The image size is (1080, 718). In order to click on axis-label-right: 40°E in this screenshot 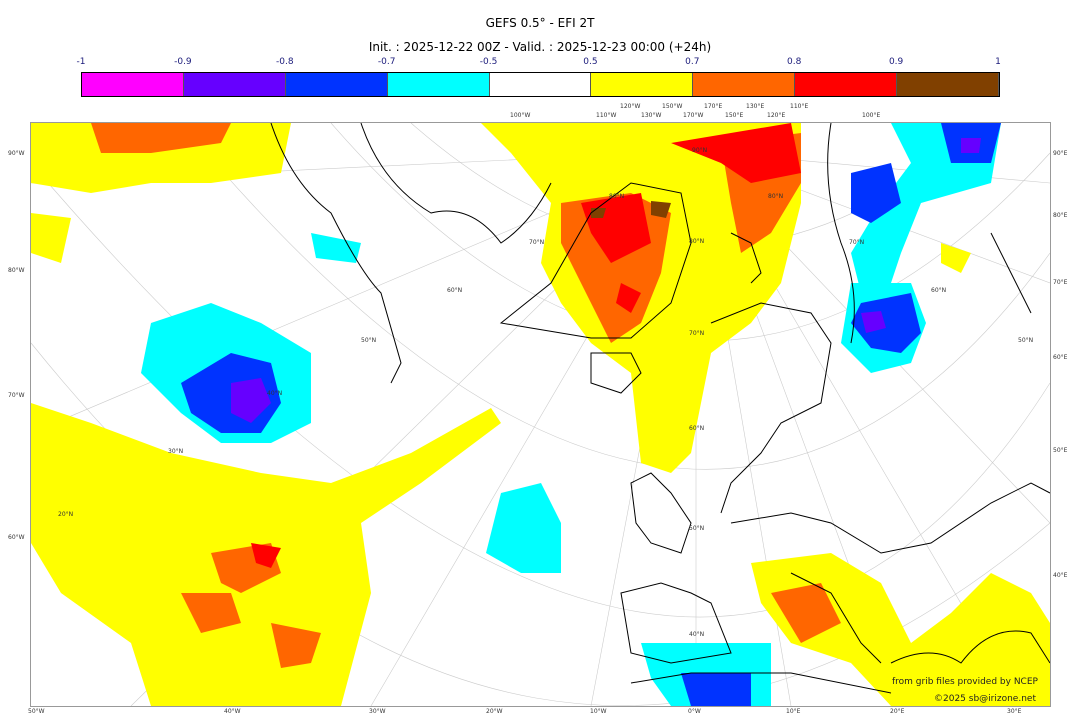, I will do `click(1060, 575)`.